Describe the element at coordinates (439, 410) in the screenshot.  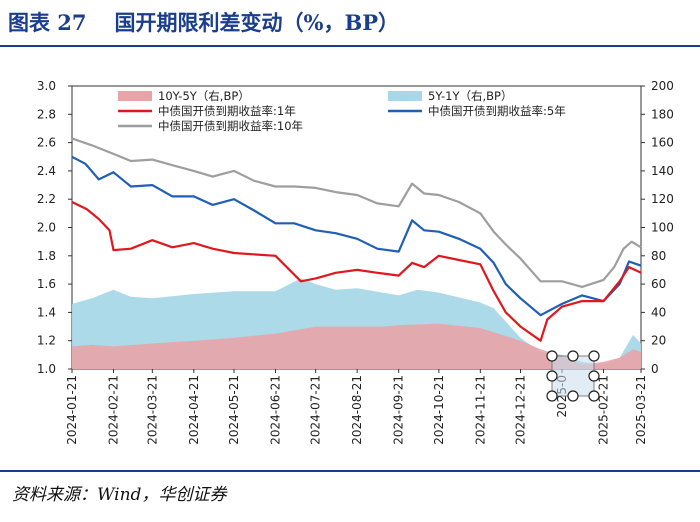
I see `x-tick-label: 2024-10-21` at that location.